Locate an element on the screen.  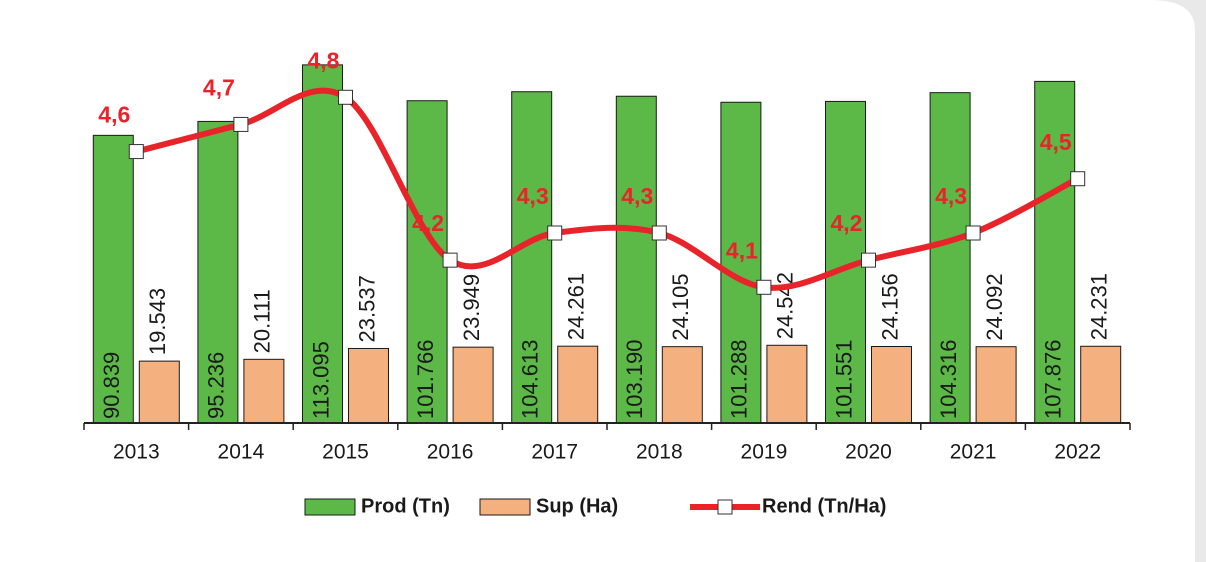
x-tick-label: 2018 is located at coordinates (659, 452).